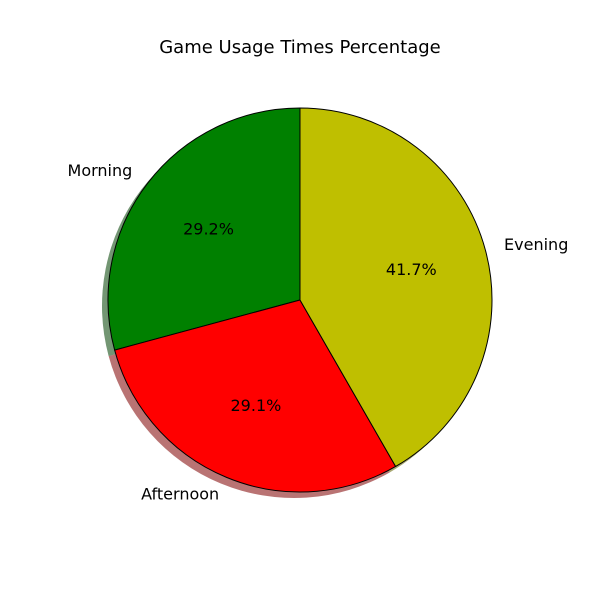 The image size is (600, 600). Describe the element at coordinates (208, 228) in the screenshot. I see `slice-percent-morning: 29.2%` at that location.